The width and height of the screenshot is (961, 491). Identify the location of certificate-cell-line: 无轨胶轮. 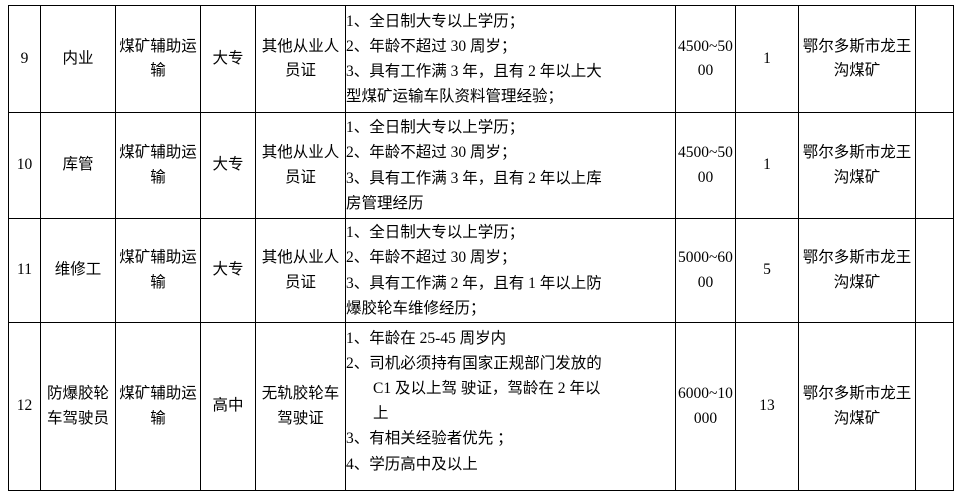
(292, 394).